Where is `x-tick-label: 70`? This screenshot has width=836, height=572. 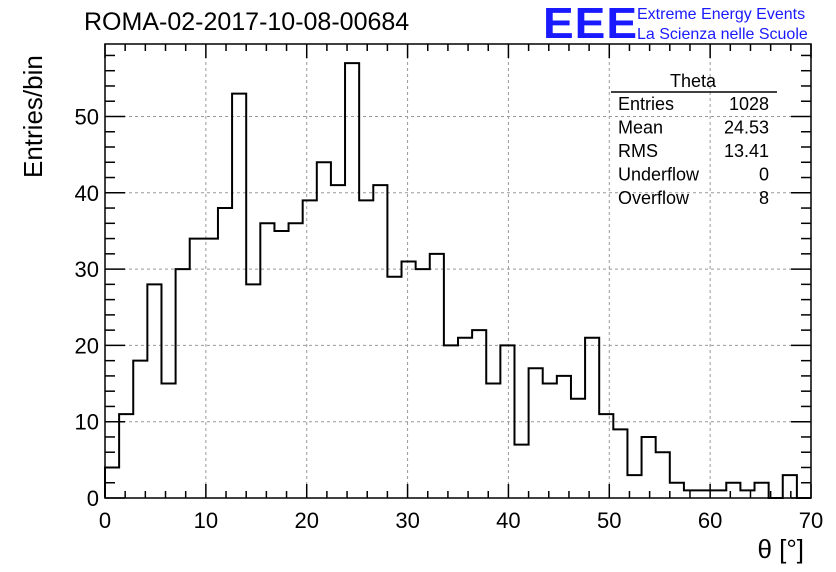
x-tick-label: 70 is located at coordinates (811, 520).